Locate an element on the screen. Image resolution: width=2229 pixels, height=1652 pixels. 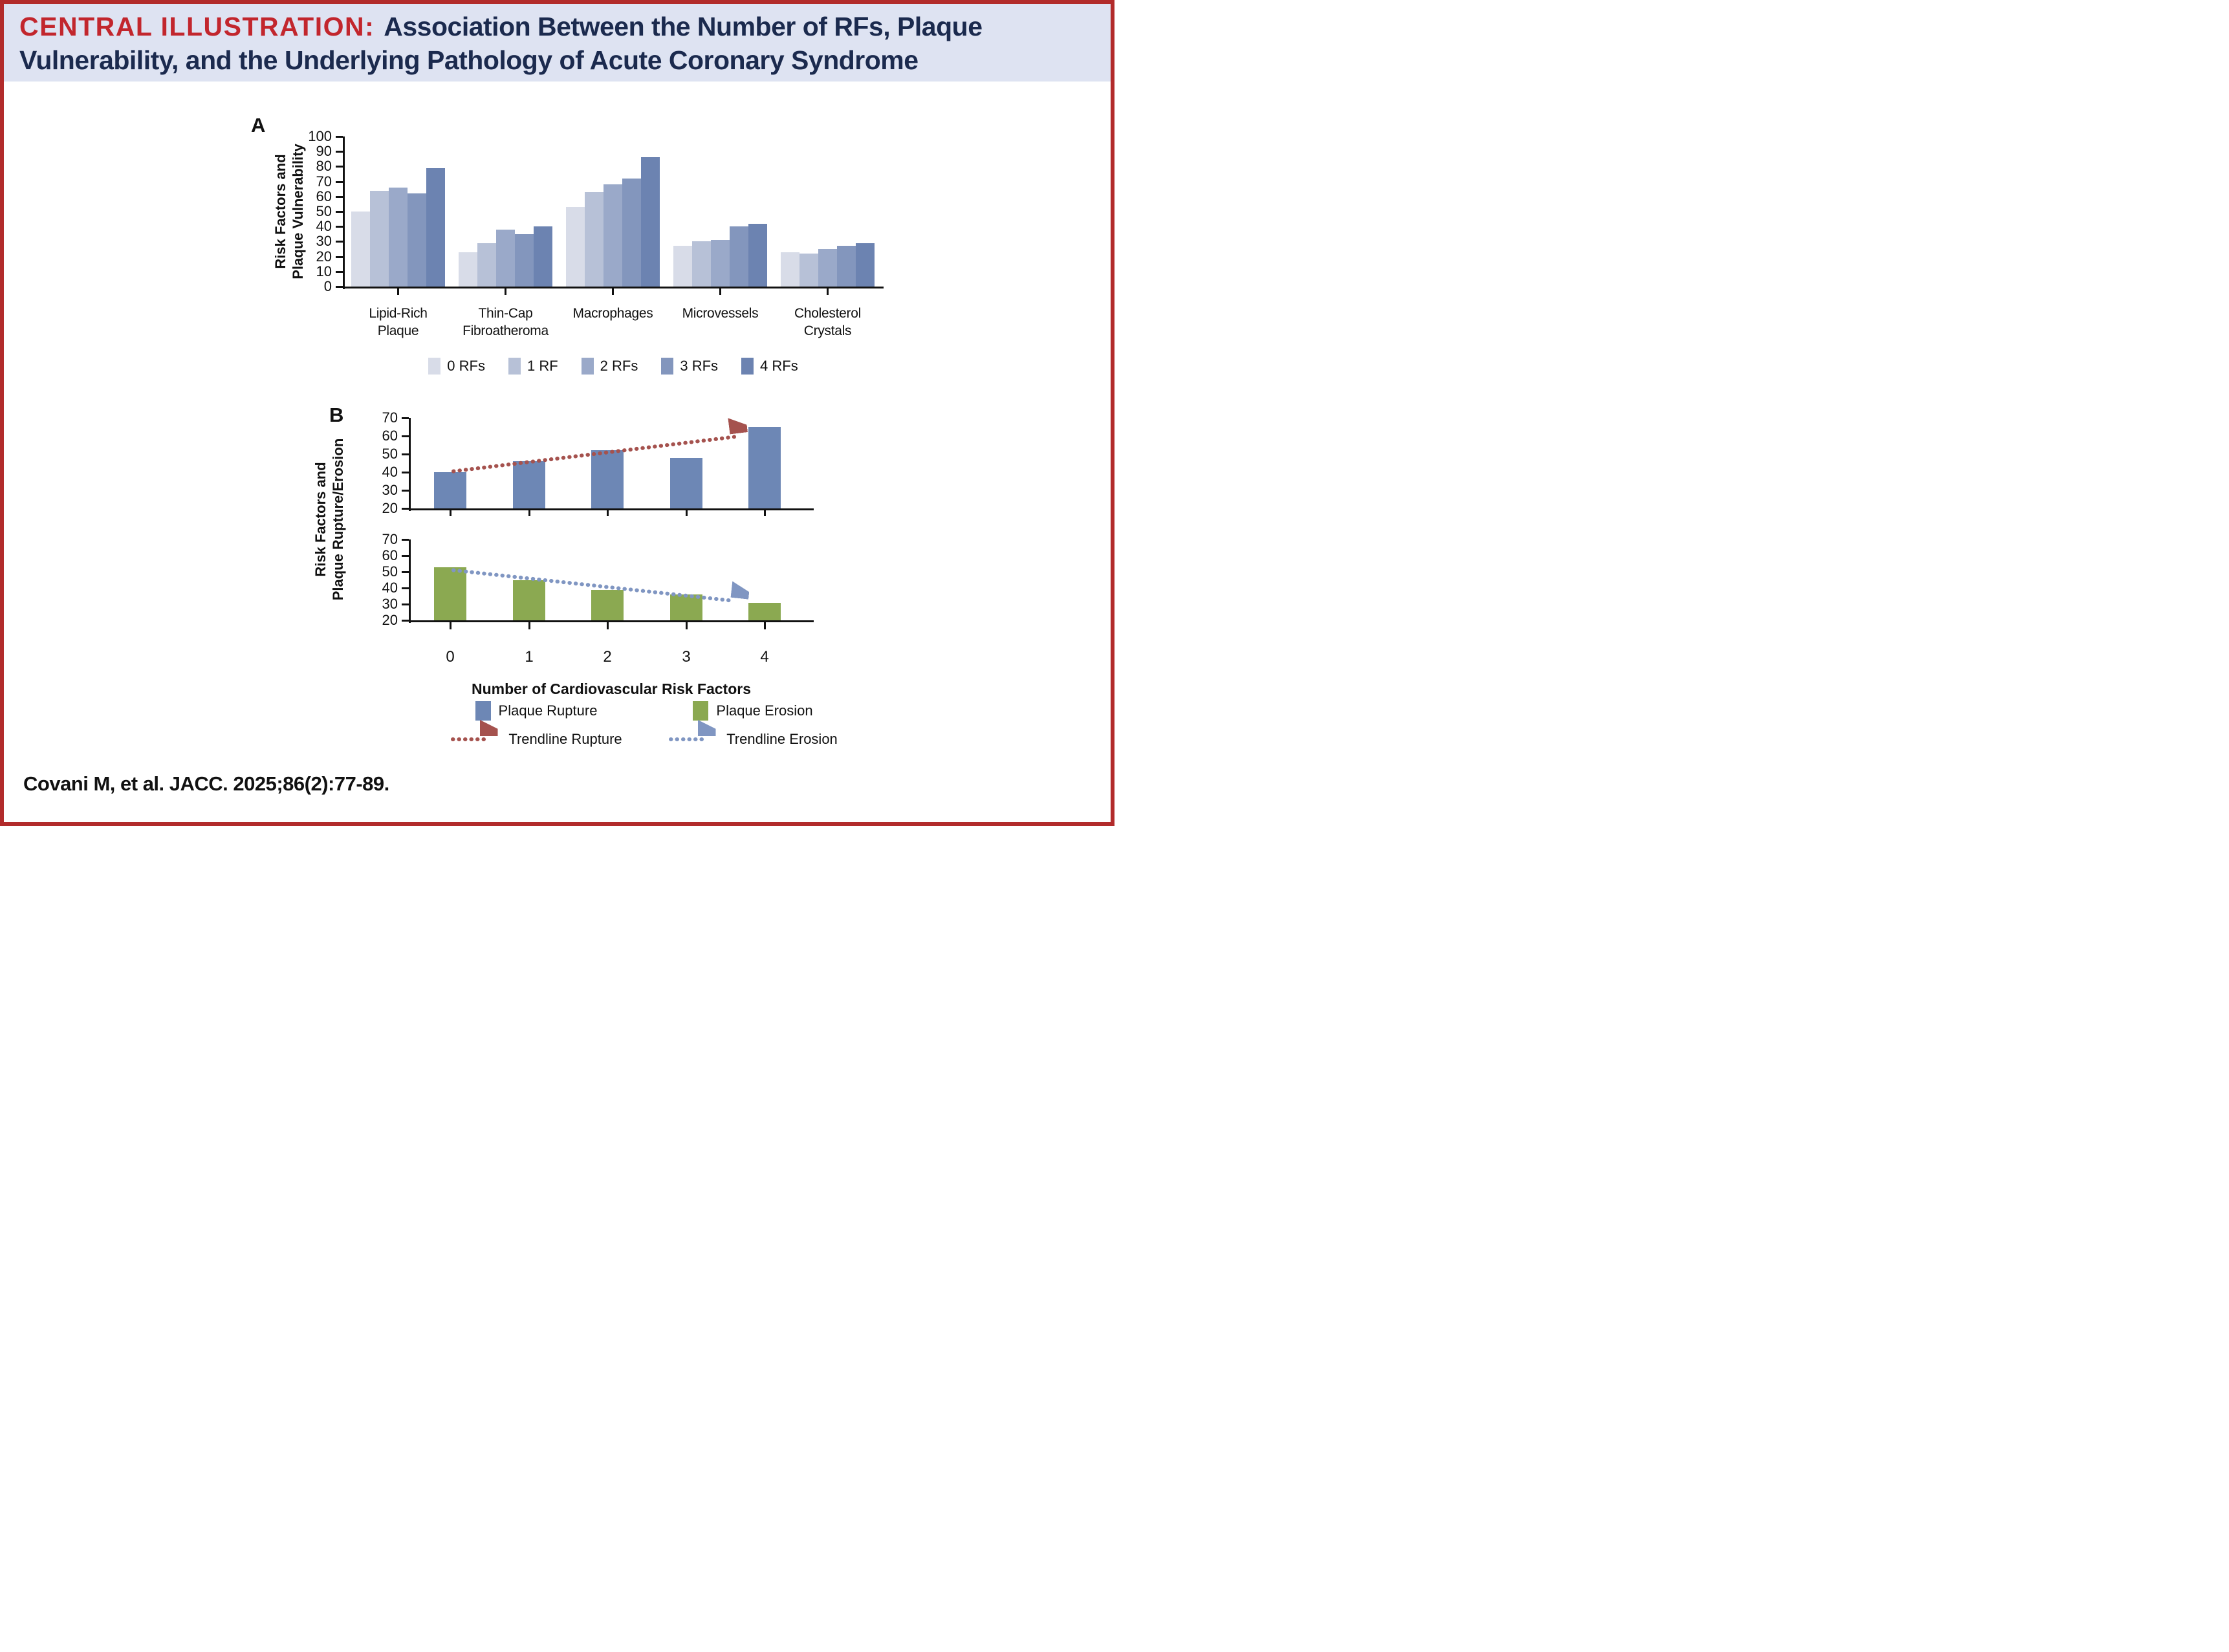
panel-b-y-axis-line is located at coordinates (410, 464).